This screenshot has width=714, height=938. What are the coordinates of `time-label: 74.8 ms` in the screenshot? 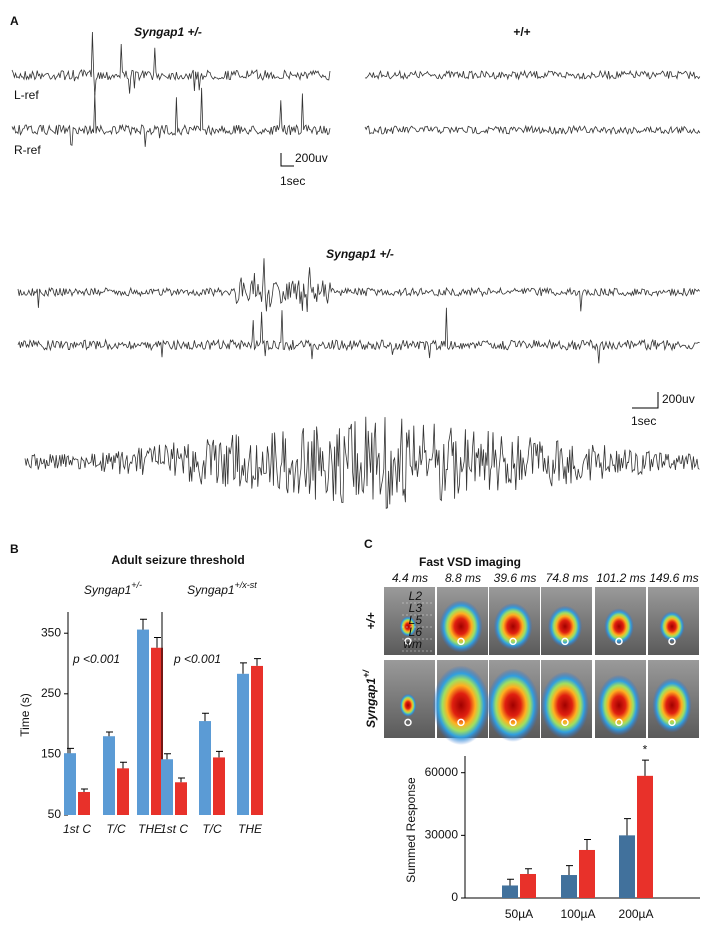 It's located at (567, 578).